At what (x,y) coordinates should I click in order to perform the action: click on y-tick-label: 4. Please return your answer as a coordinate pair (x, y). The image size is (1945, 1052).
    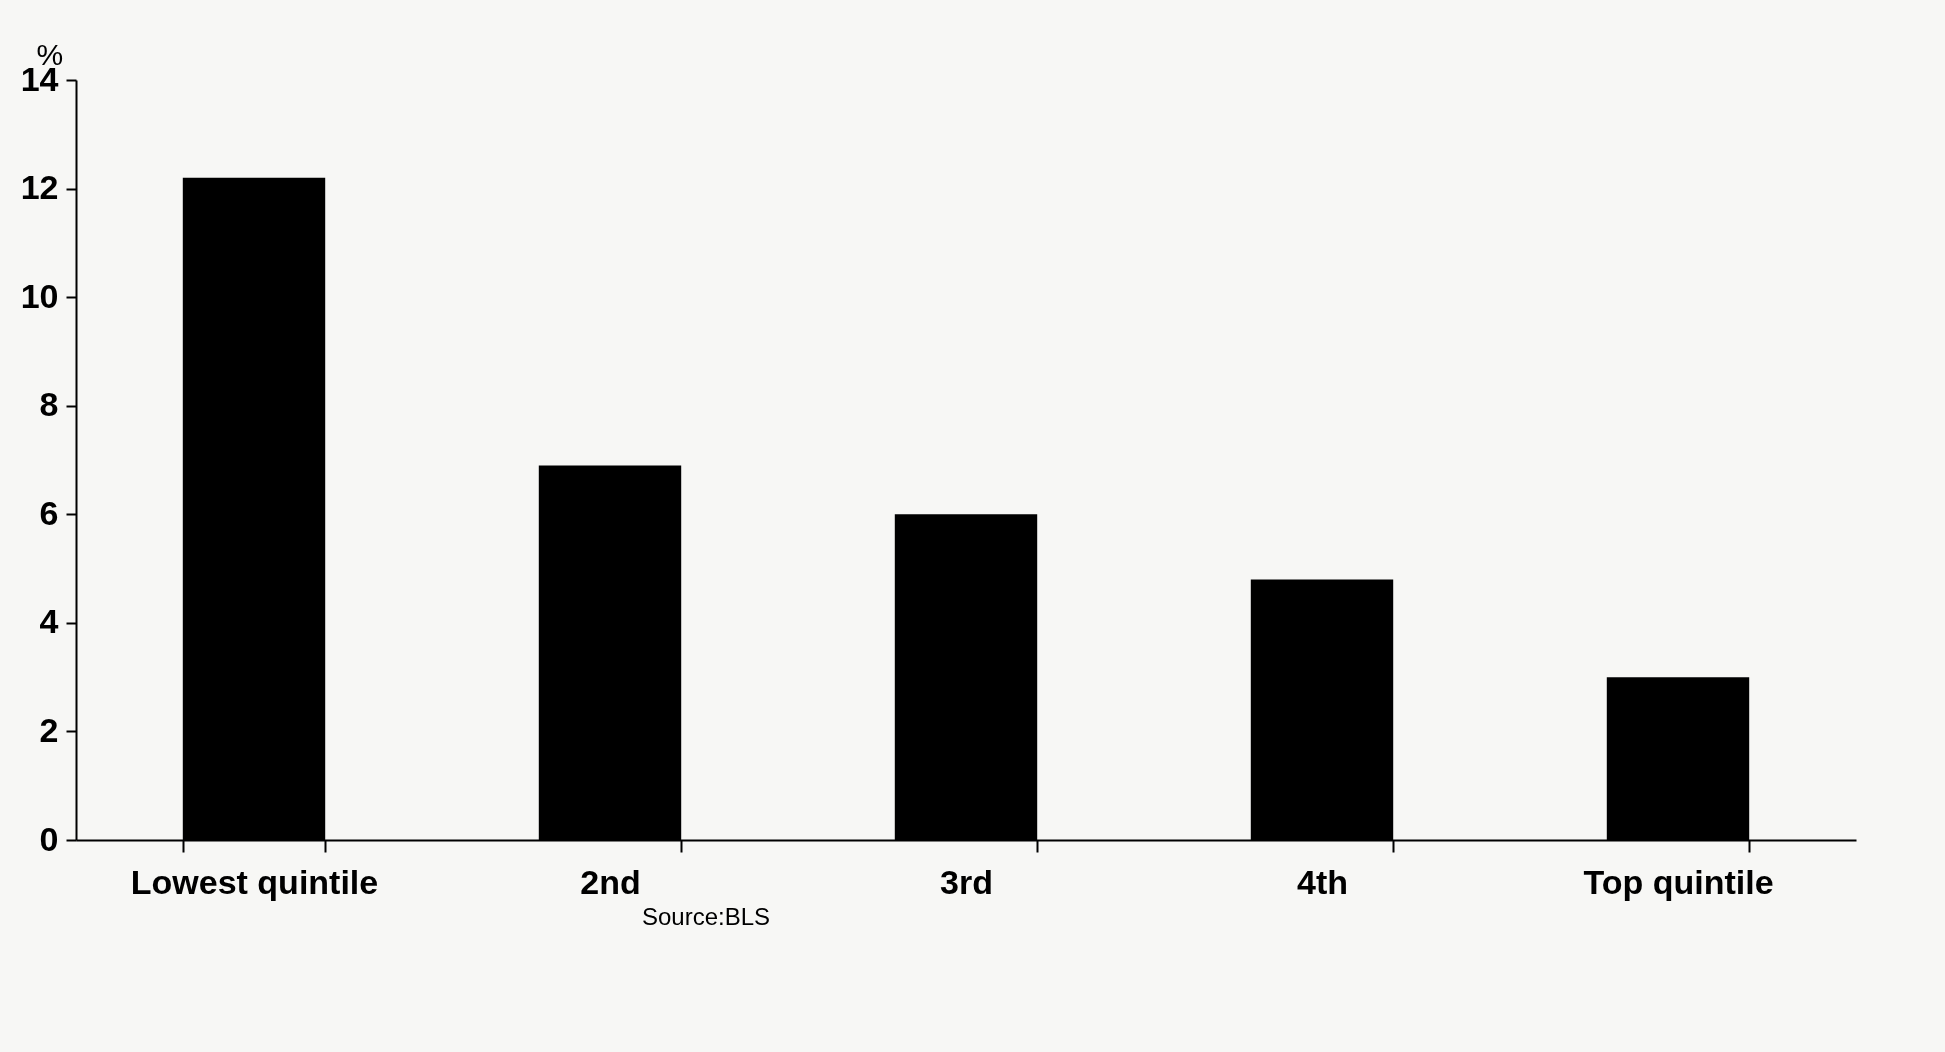
    Looking at the image, I should click on (49, 621).